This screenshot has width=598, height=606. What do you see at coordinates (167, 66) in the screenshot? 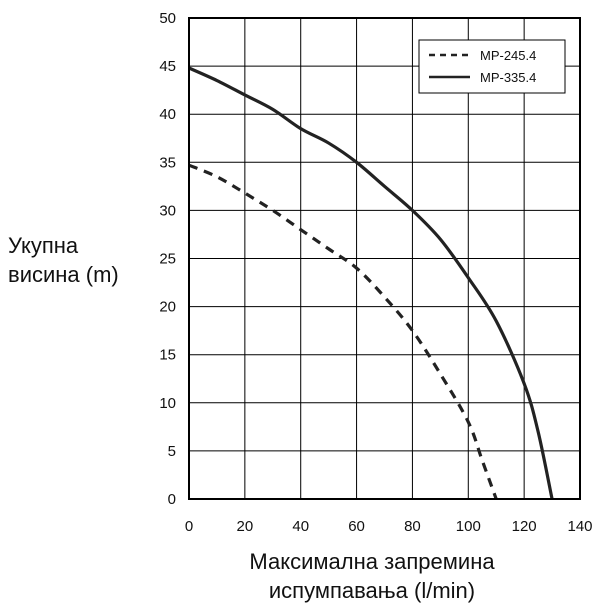
I see `y-tick-label: 45` at bounding box center [167, 66].